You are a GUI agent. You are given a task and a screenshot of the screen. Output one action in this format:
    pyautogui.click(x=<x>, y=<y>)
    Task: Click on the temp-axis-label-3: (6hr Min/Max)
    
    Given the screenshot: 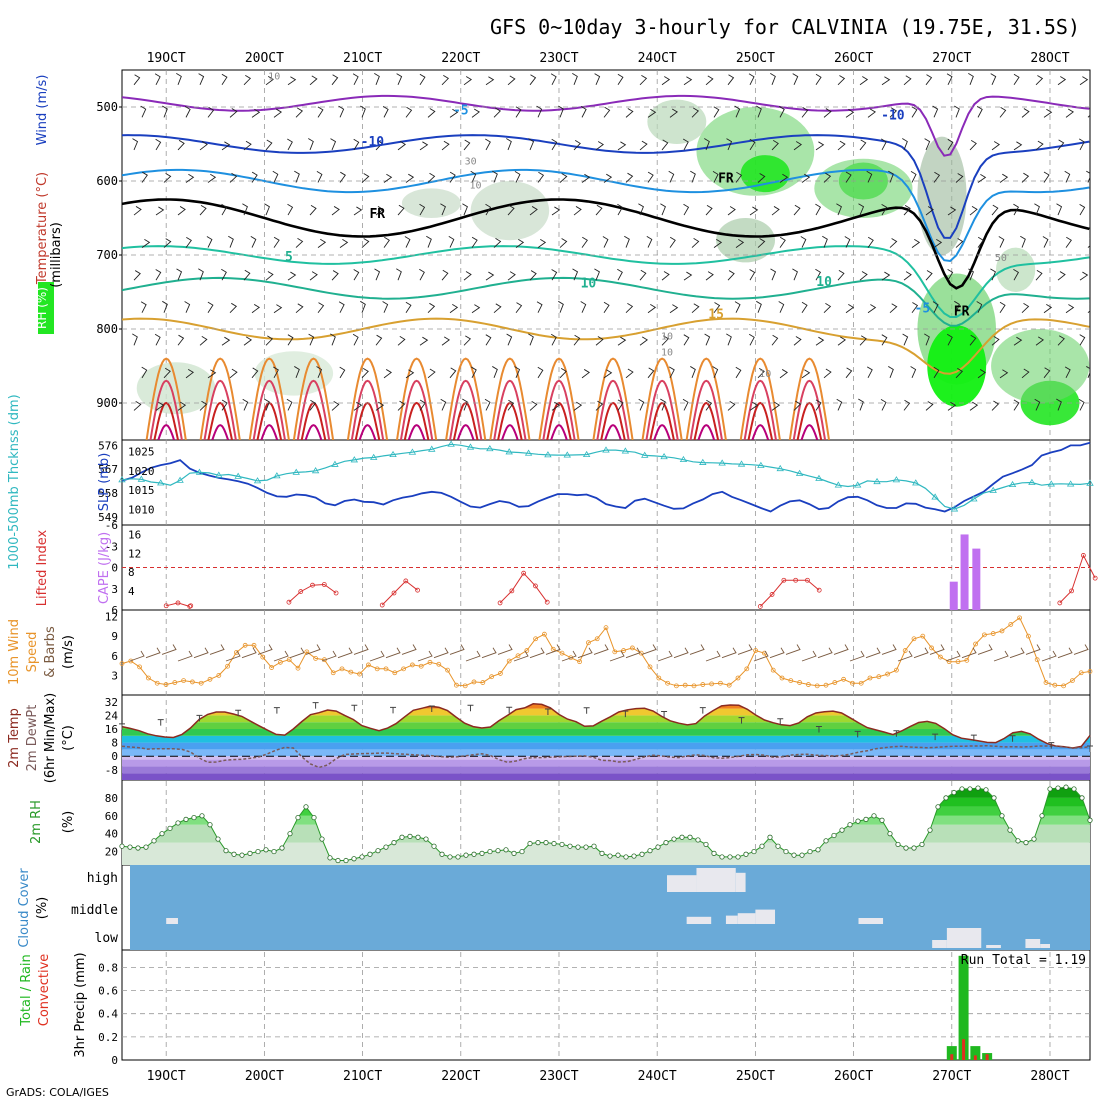 What is the action you would take?
    pyautogui.click(x=50, y=738)
    